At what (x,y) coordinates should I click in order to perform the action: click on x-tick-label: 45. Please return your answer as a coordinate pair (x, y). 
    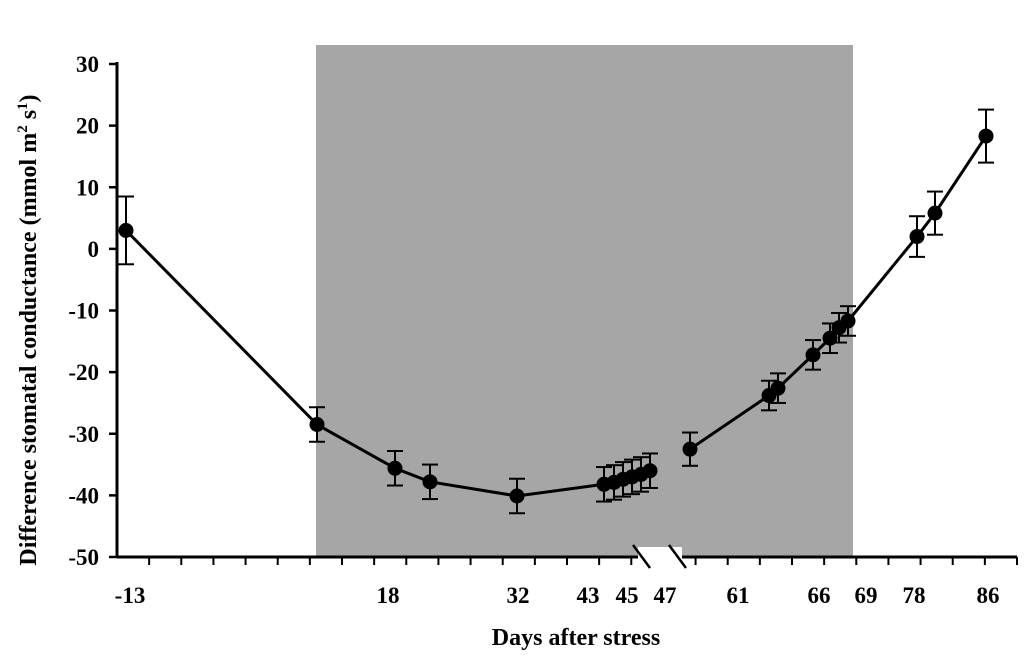
    Looking at the image, I should click on (627, 595).